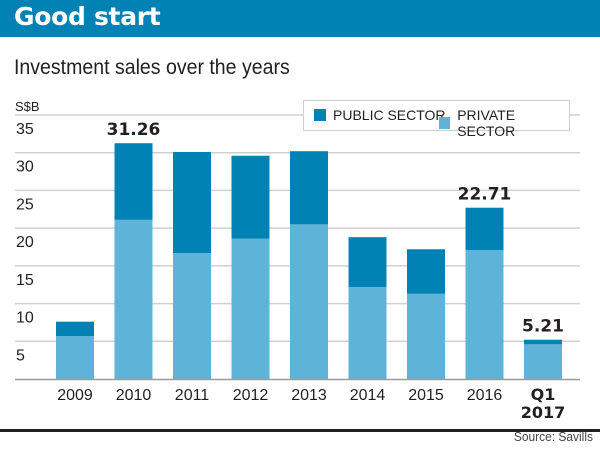 This screenshot has height=449, width=600. Describe the element at coordinates (251, 395) in the screenshot. I see `x-tick-label: 2012` at that location.